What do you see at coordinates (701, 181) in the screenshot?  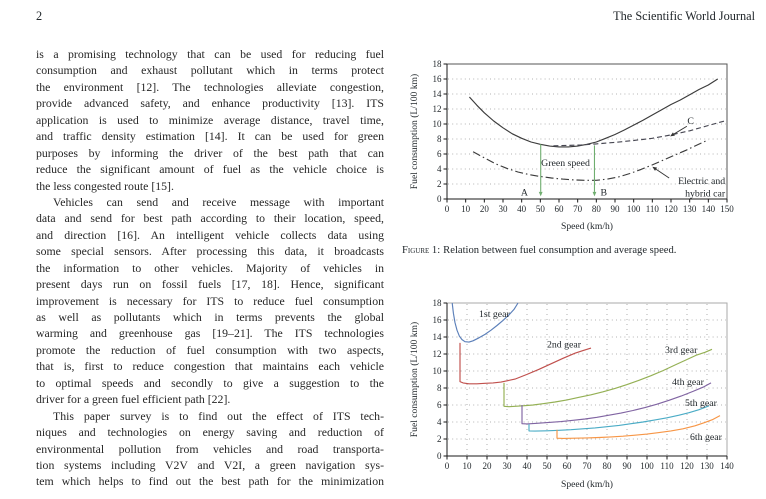 I see `chart-annotation: Electric and` at bounding box center [701, 181].